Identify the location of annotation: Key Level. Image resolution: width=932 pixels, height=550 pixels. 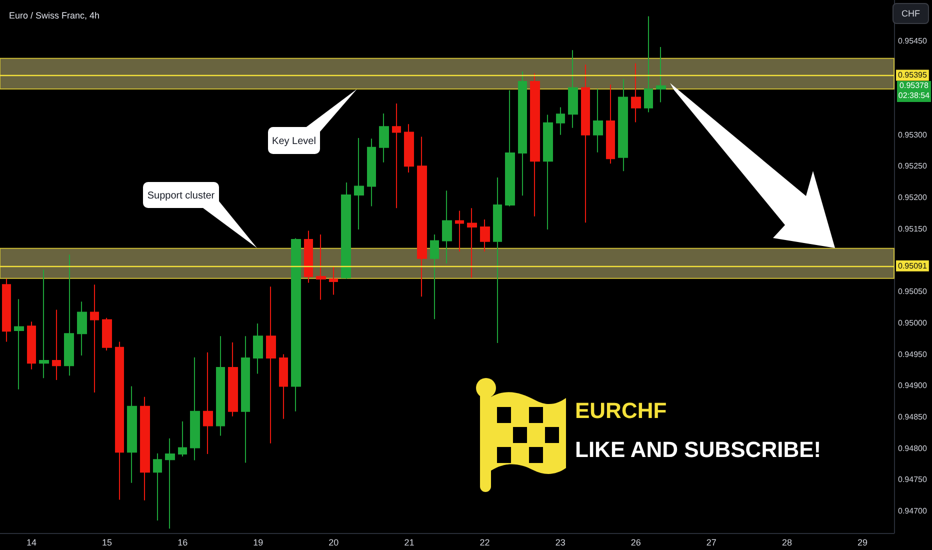
(294, 141).